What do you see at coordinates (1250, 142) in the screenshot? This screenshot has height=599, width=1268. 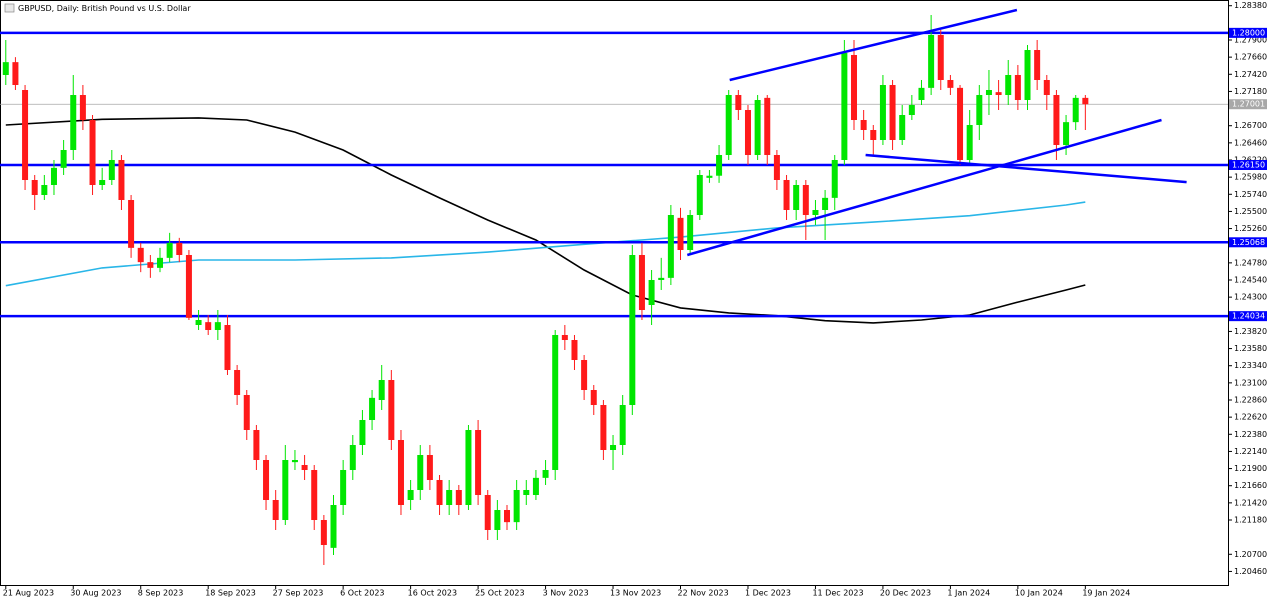 I see `y-tick-label: 1.26460` at bounding box center [1250, 142].